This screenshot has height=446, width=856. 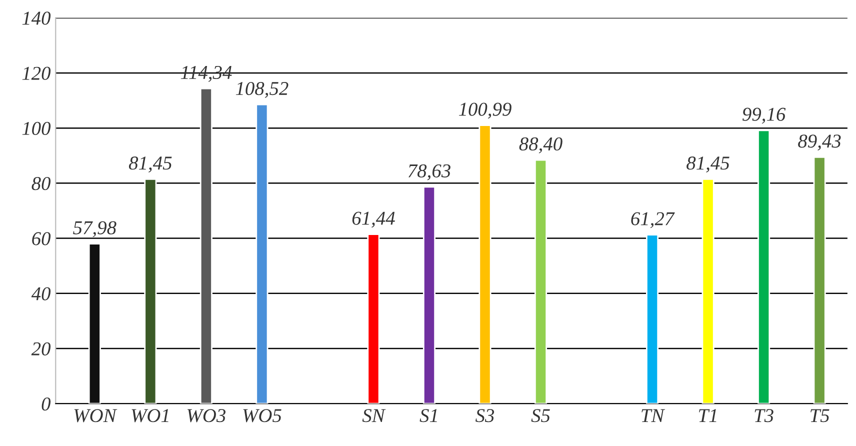 I want to click on x-tick-label: TN, so click(x=654, y=415).